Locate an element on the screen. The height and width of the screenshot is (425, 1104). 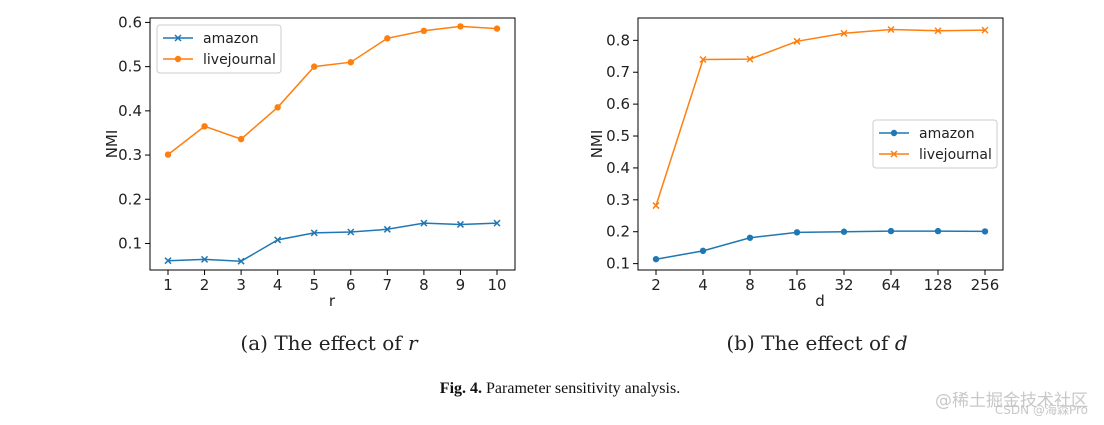
subcaption-b-text: The effect of is located at coordinates (825, 343).